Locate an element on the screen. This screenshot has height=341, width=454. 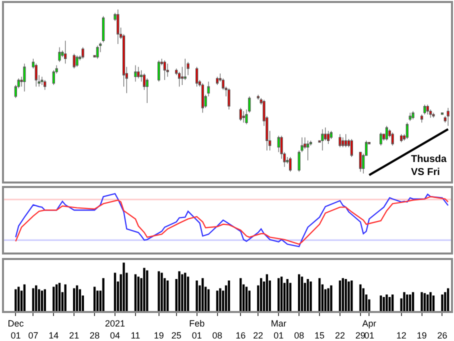
x-tick-label: 19 is located at coordinates (421, 335).